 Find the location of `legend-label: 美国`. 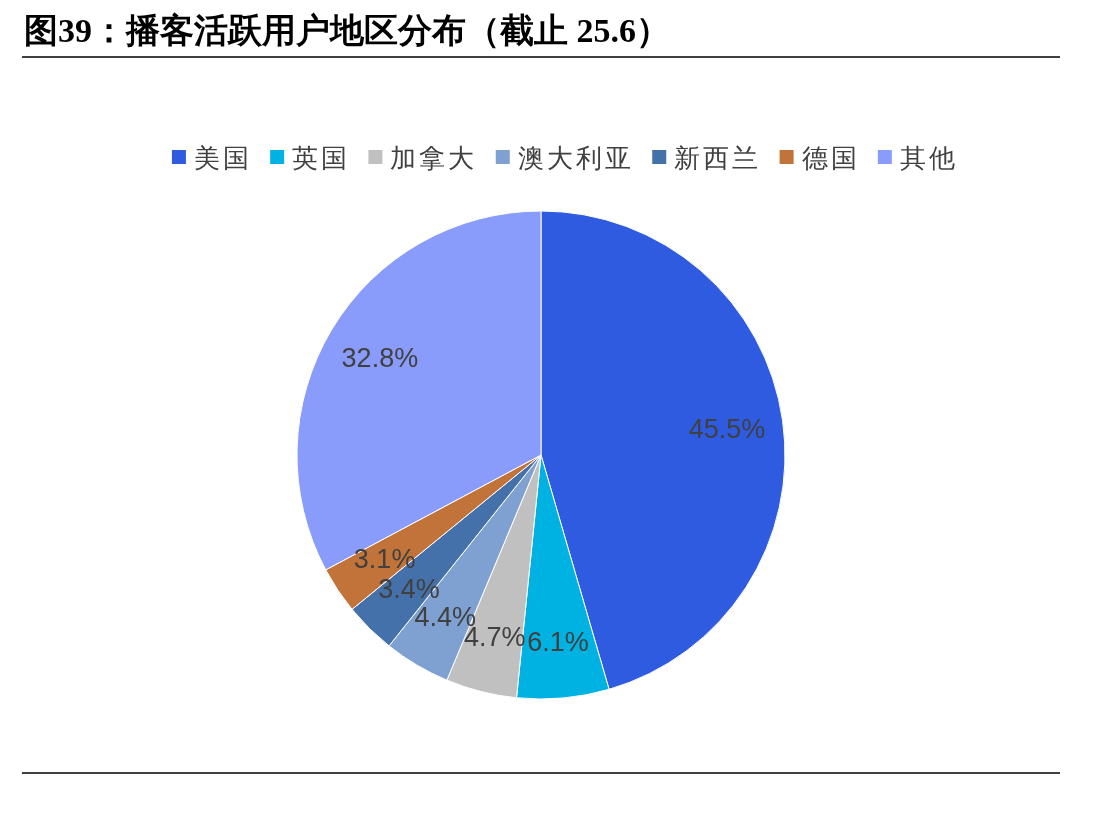

legend-label: 美国 is located at coordinates (222, 158).